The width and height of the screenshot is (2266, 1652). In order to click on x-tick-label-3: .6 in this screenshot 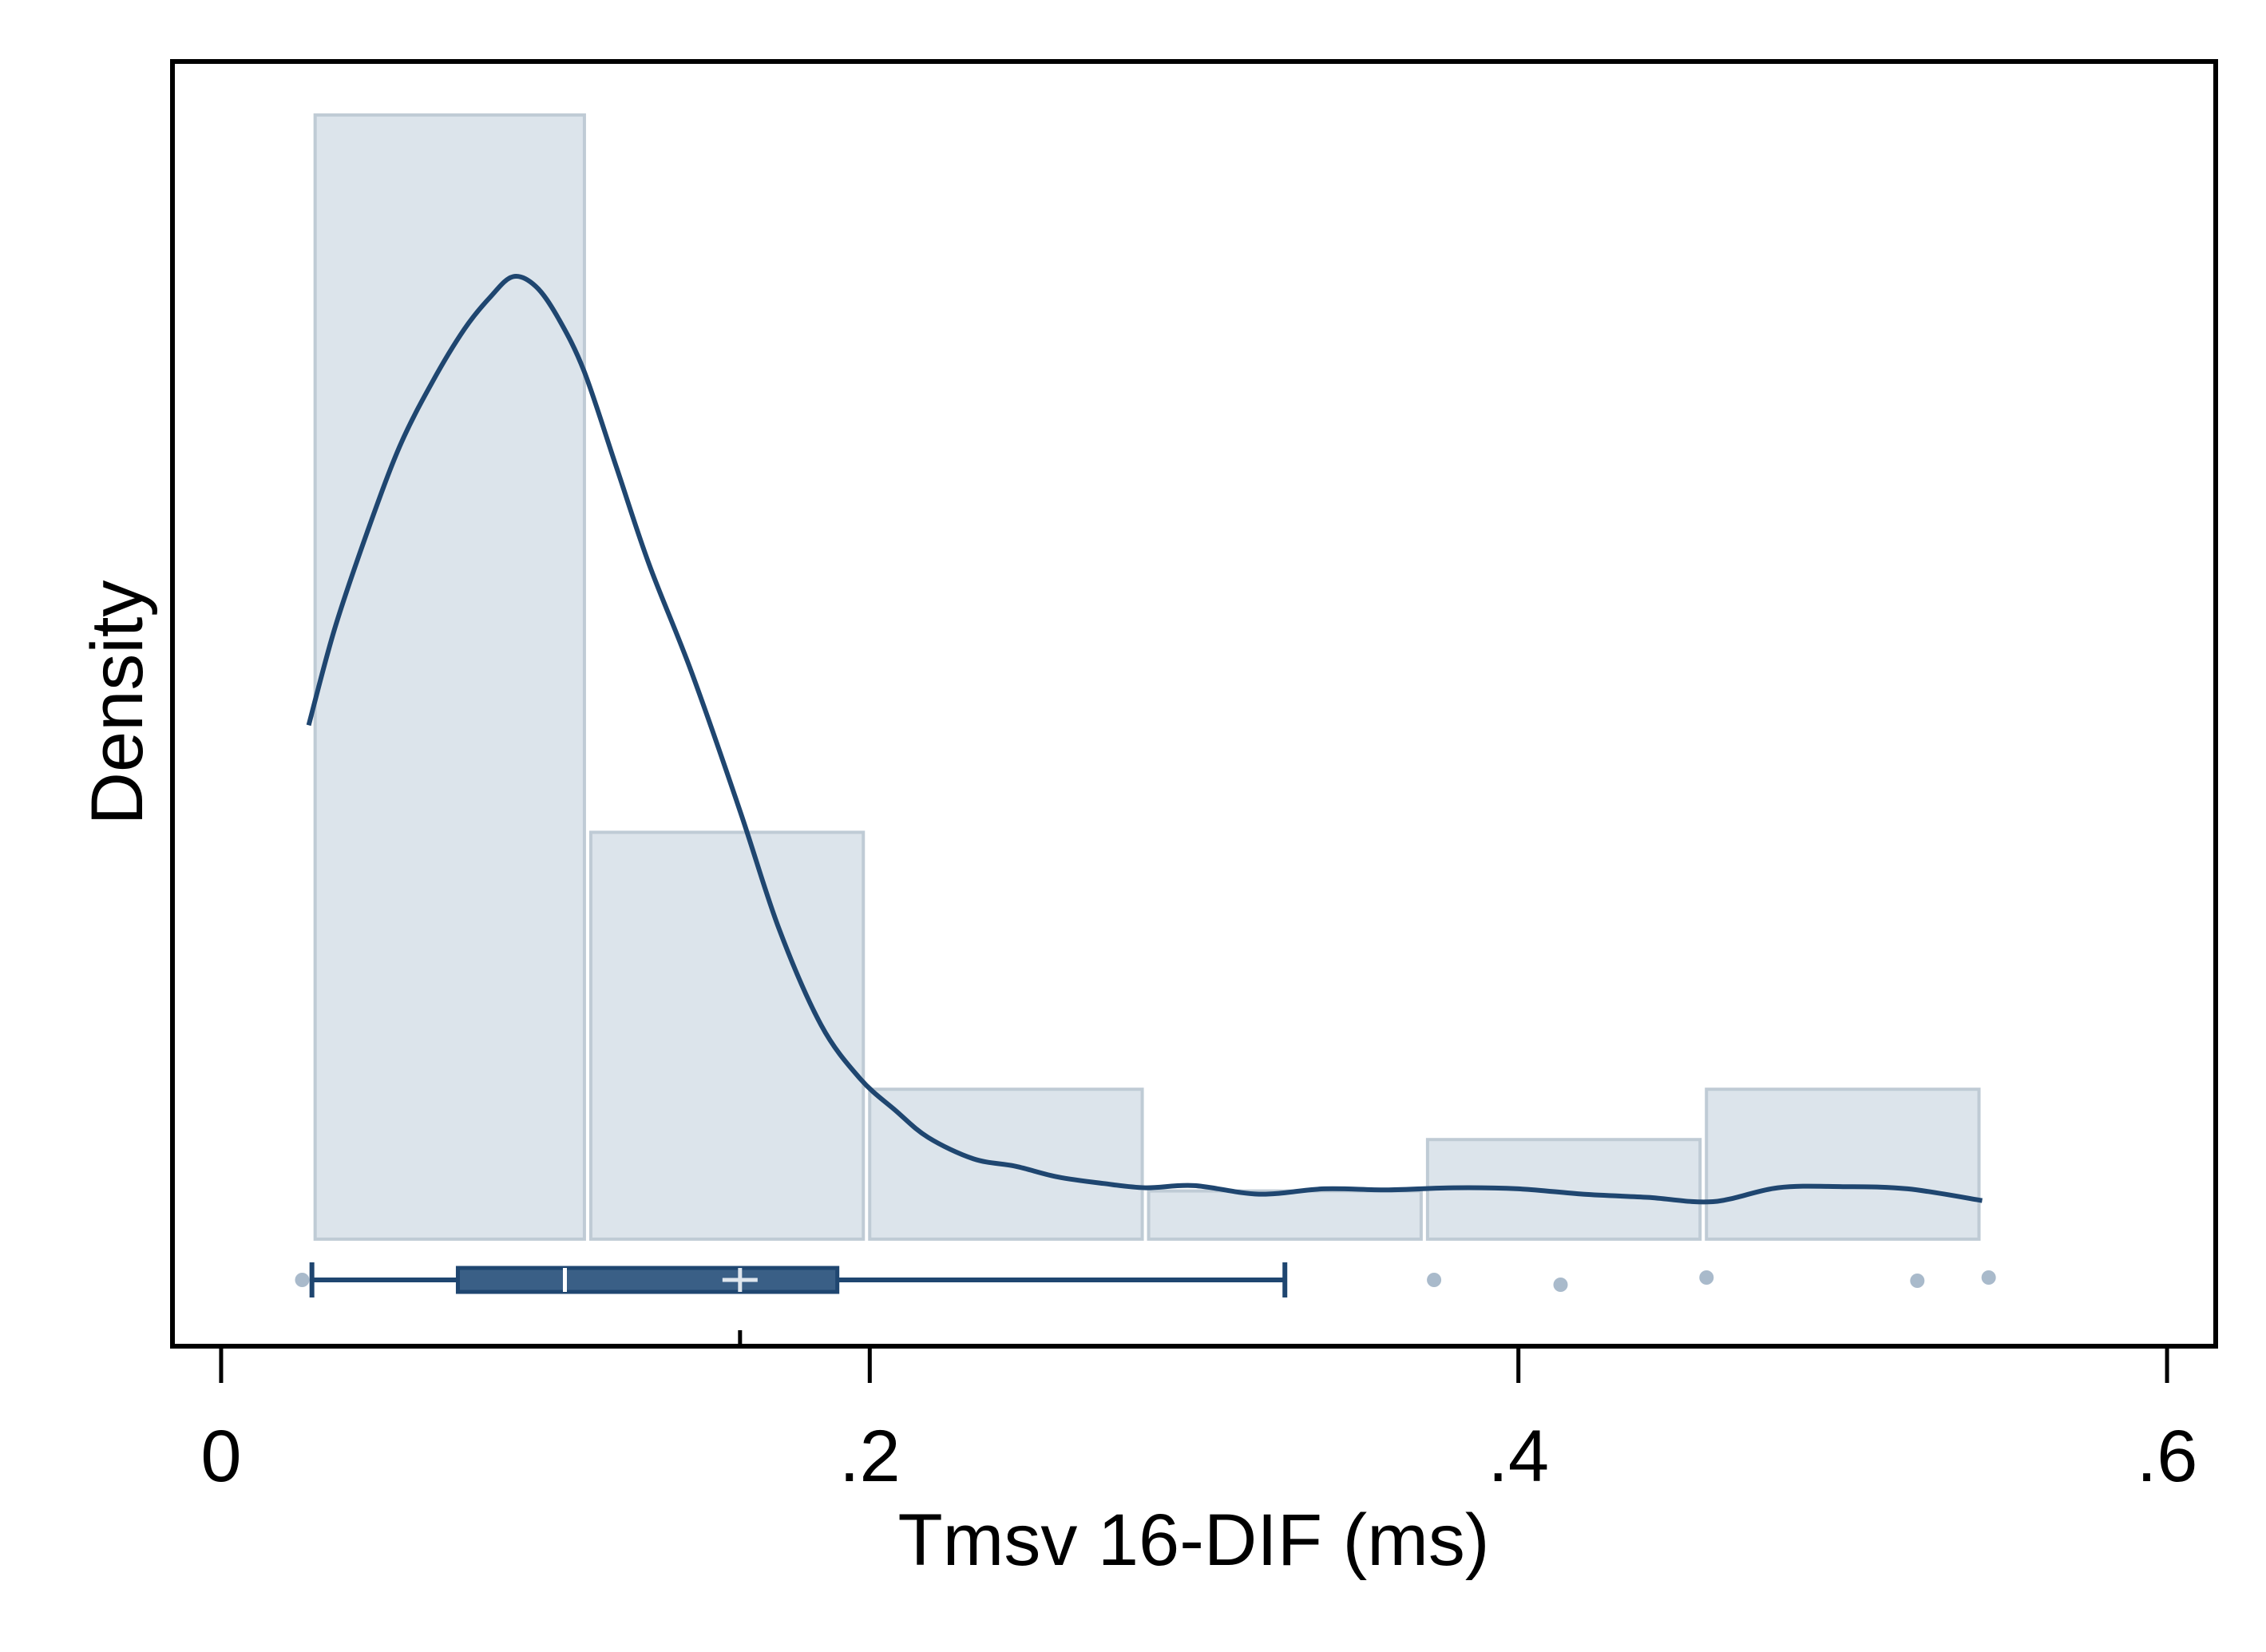, I will do `click(2167, 1457)`.